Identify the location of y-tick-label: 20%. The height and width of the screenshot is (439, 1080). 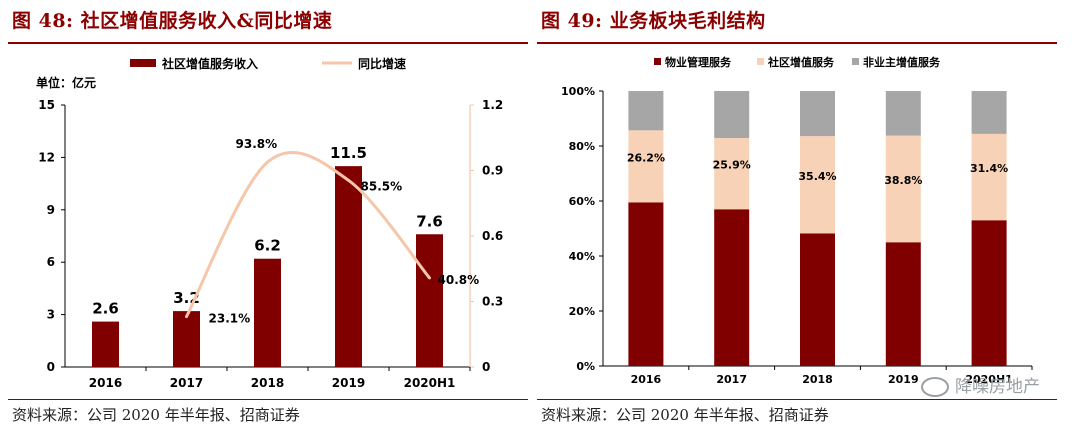
(582, 311).